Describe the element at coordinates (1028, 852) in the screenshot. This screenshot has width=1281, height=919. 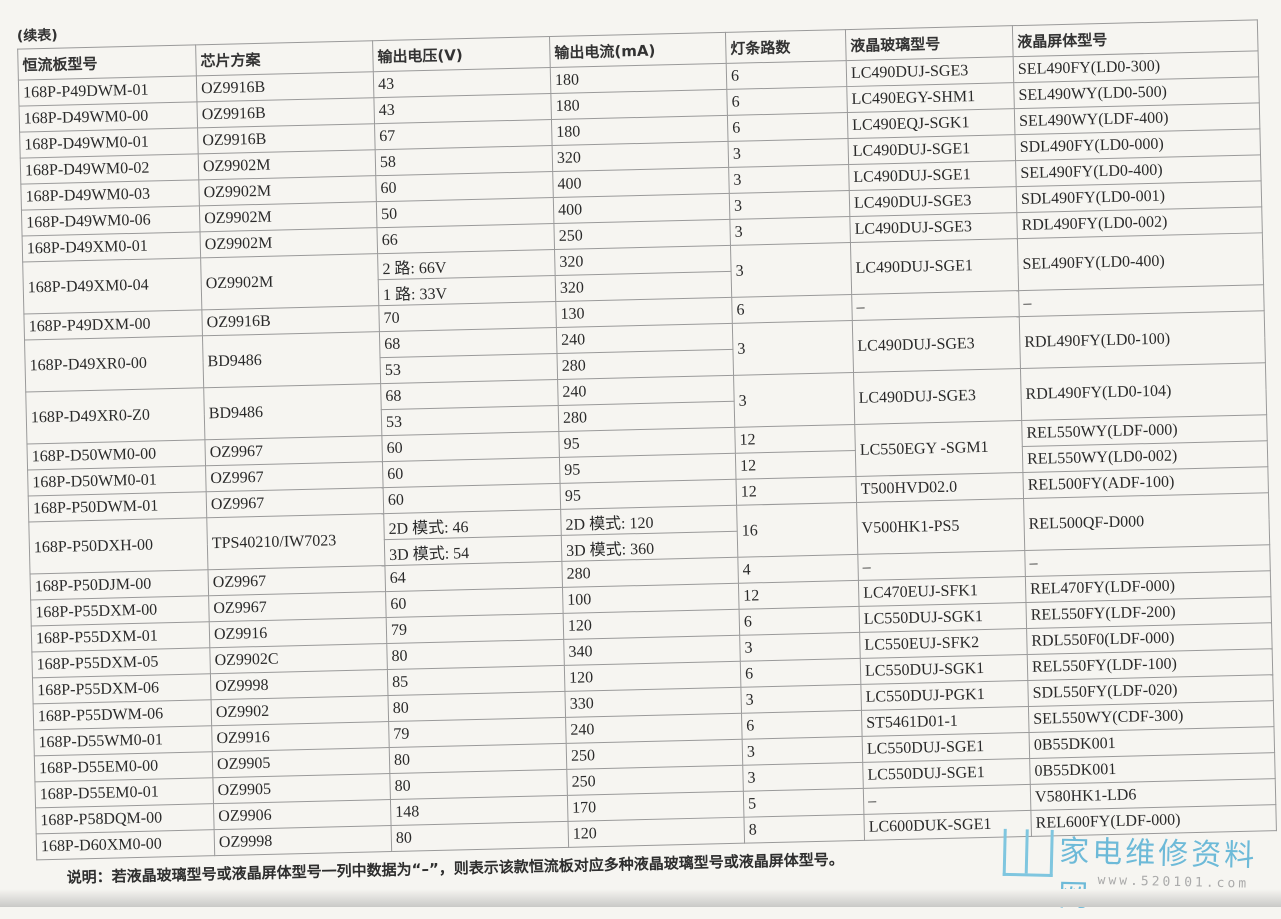
I see `book-logo-icon` at that location.